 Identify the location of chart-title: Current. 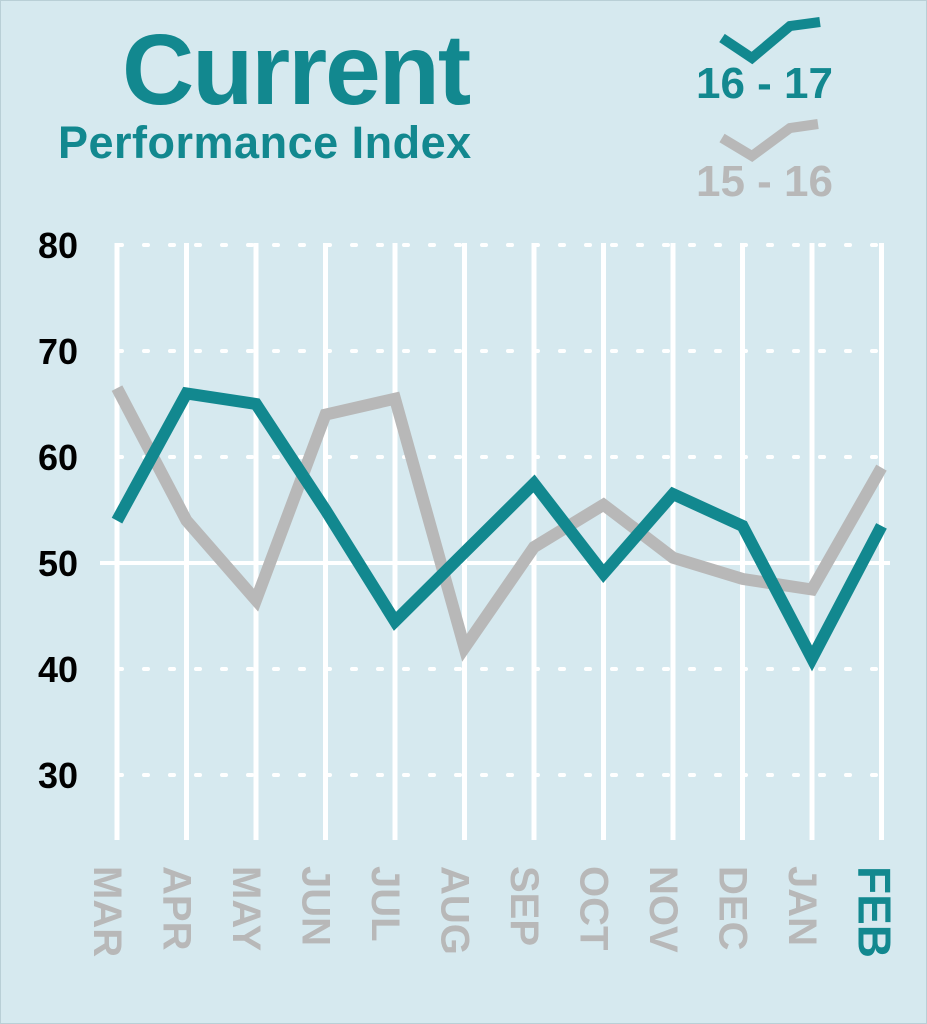
(296, 70).